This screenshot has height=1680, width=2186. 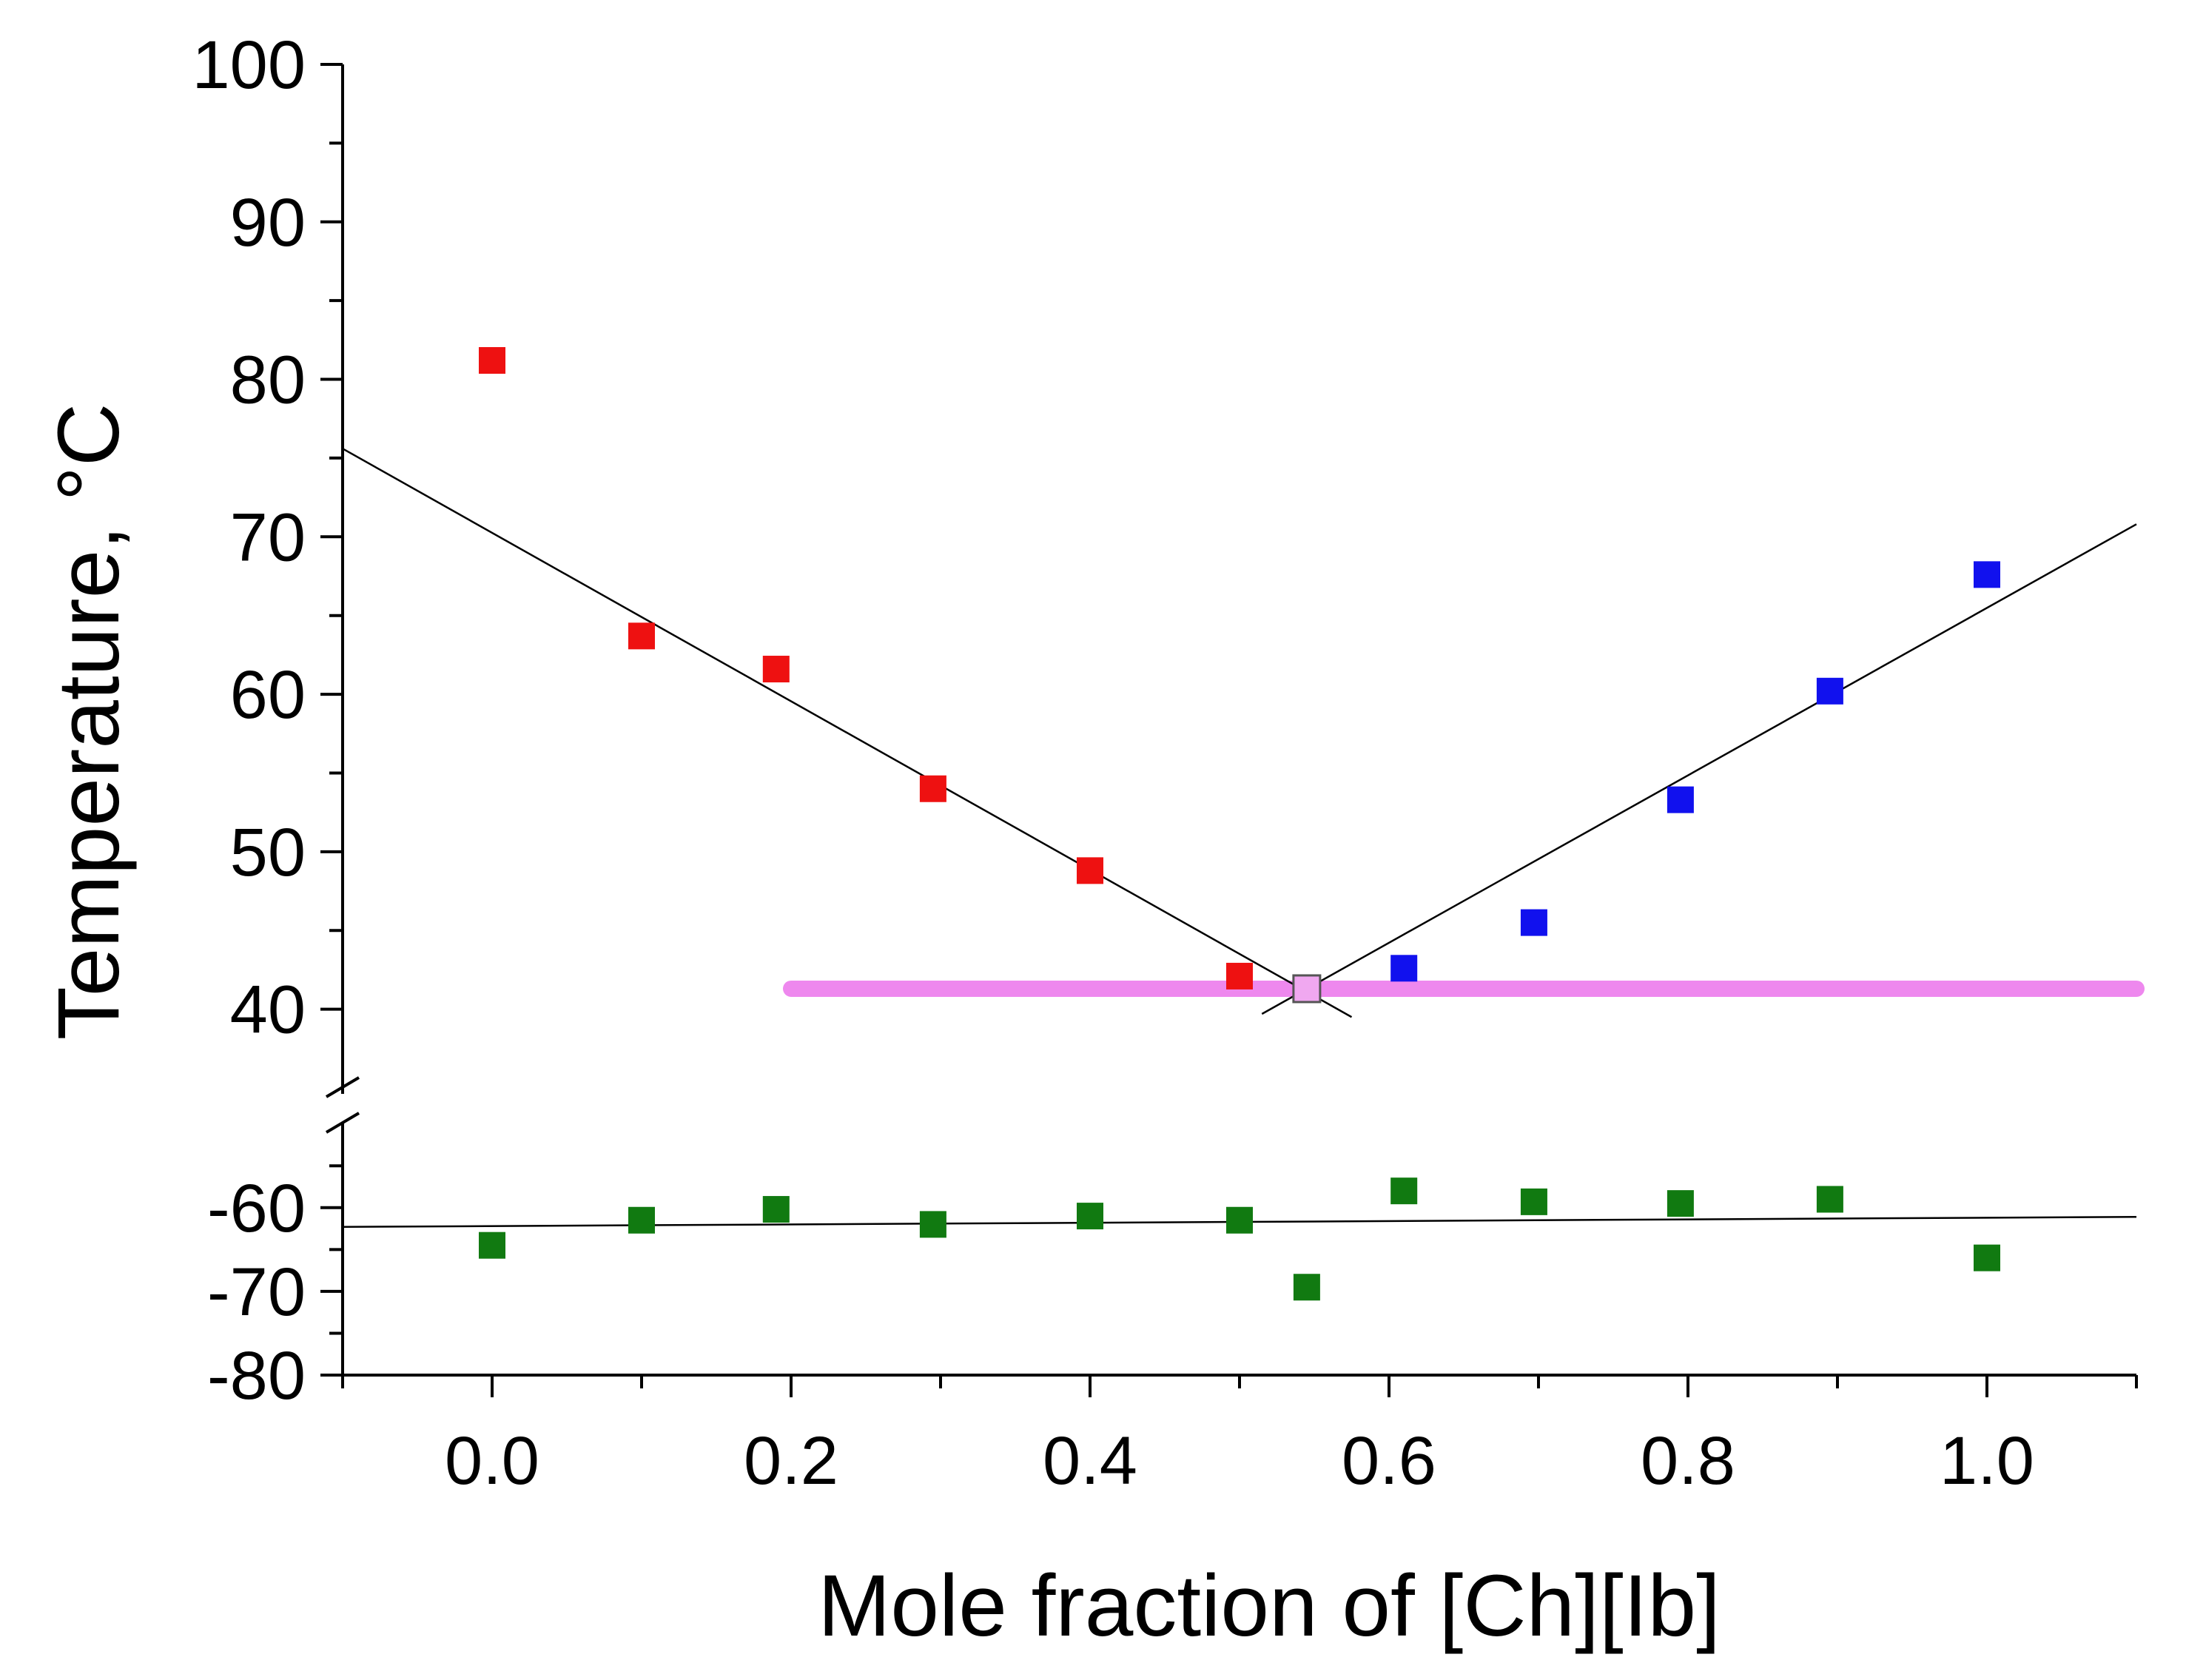 What do you see at coordinates (1987, 1461) in the screenshot?
I see `x-tick-label: 1.0` at bounding box center [1987, 1461].